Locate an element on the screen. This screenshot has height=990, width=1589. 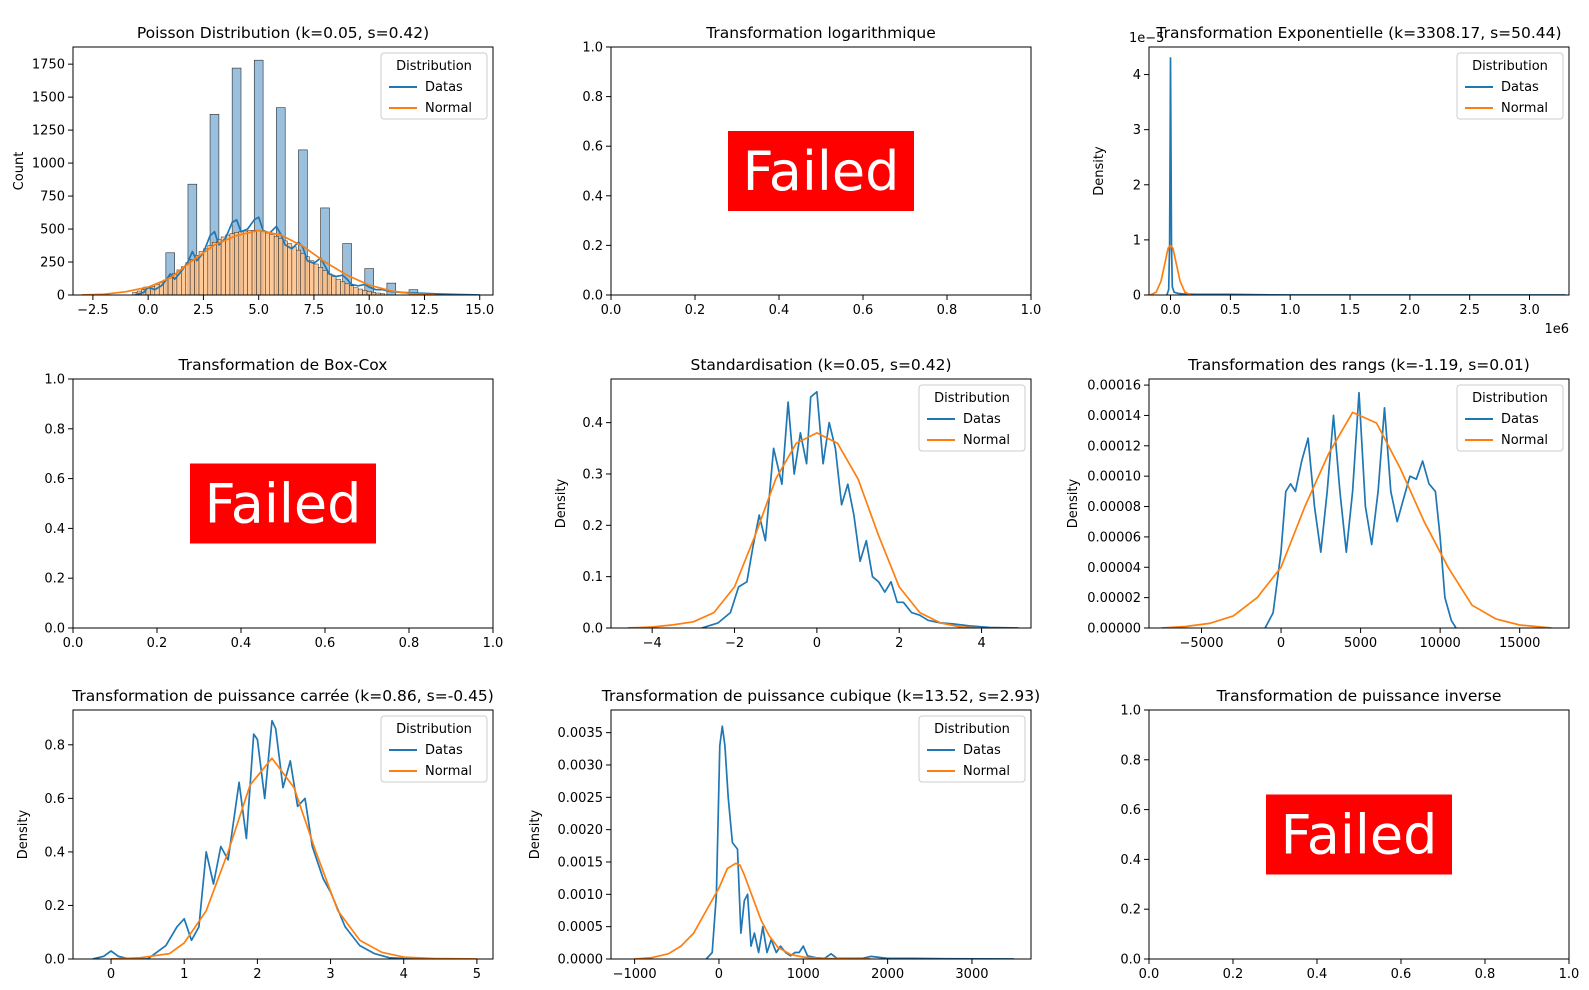
x-tick-label: 5000 is located at coordinates (1360, 643).